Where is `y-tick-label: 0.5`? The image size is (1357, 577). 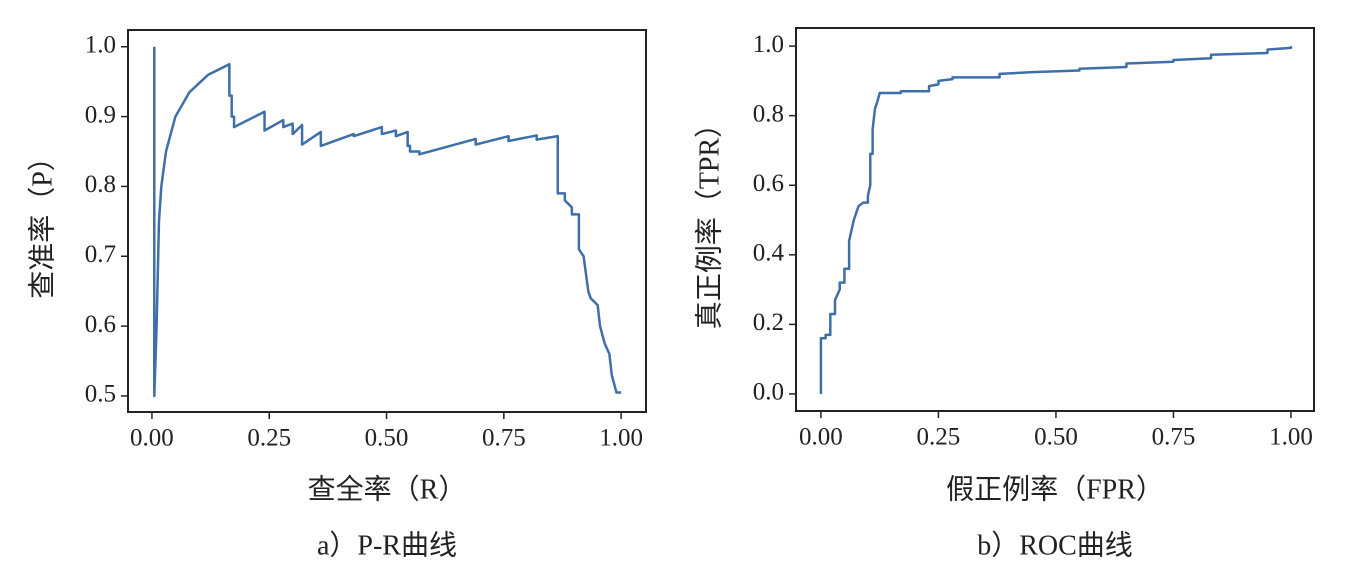 y-tick-label: 0.5 is located at coordinates (100, 394).